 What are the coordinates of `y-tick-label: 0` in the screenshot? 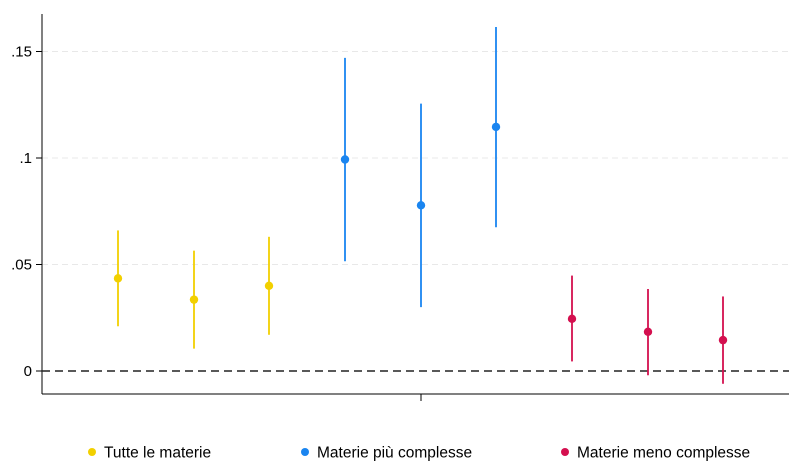 It's located at (28, 371).